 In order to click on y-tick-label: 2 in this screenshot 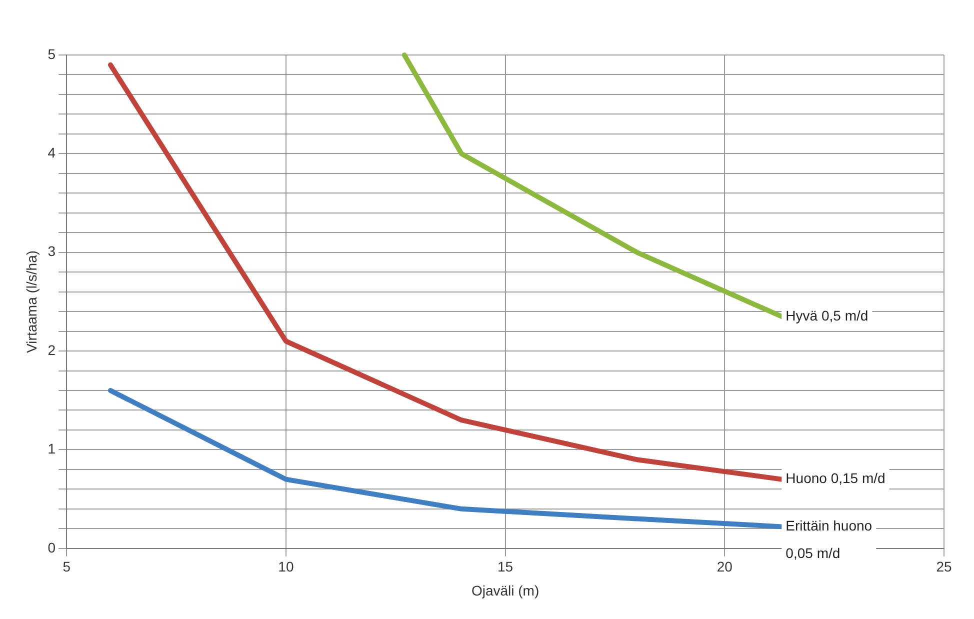, I will do `click(52, 350)`.